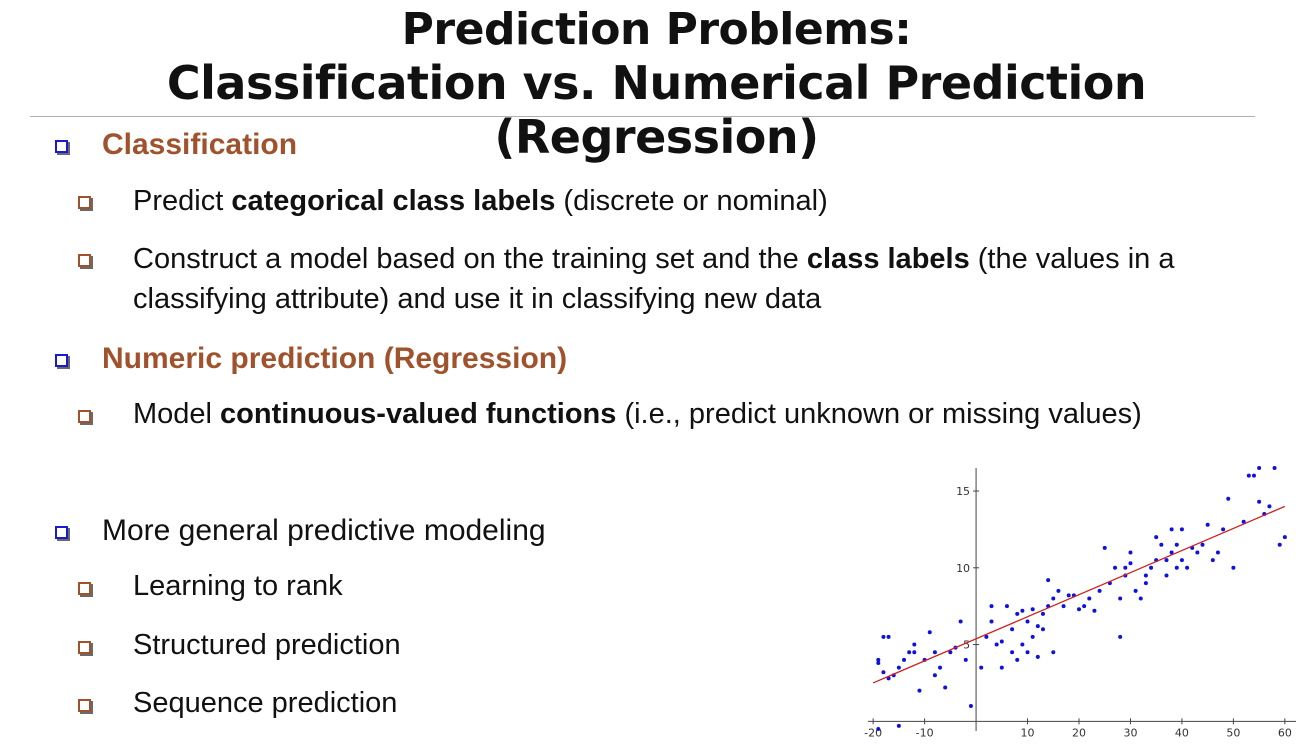  I want to click on y-tick-label: 5, so click(966, 645).